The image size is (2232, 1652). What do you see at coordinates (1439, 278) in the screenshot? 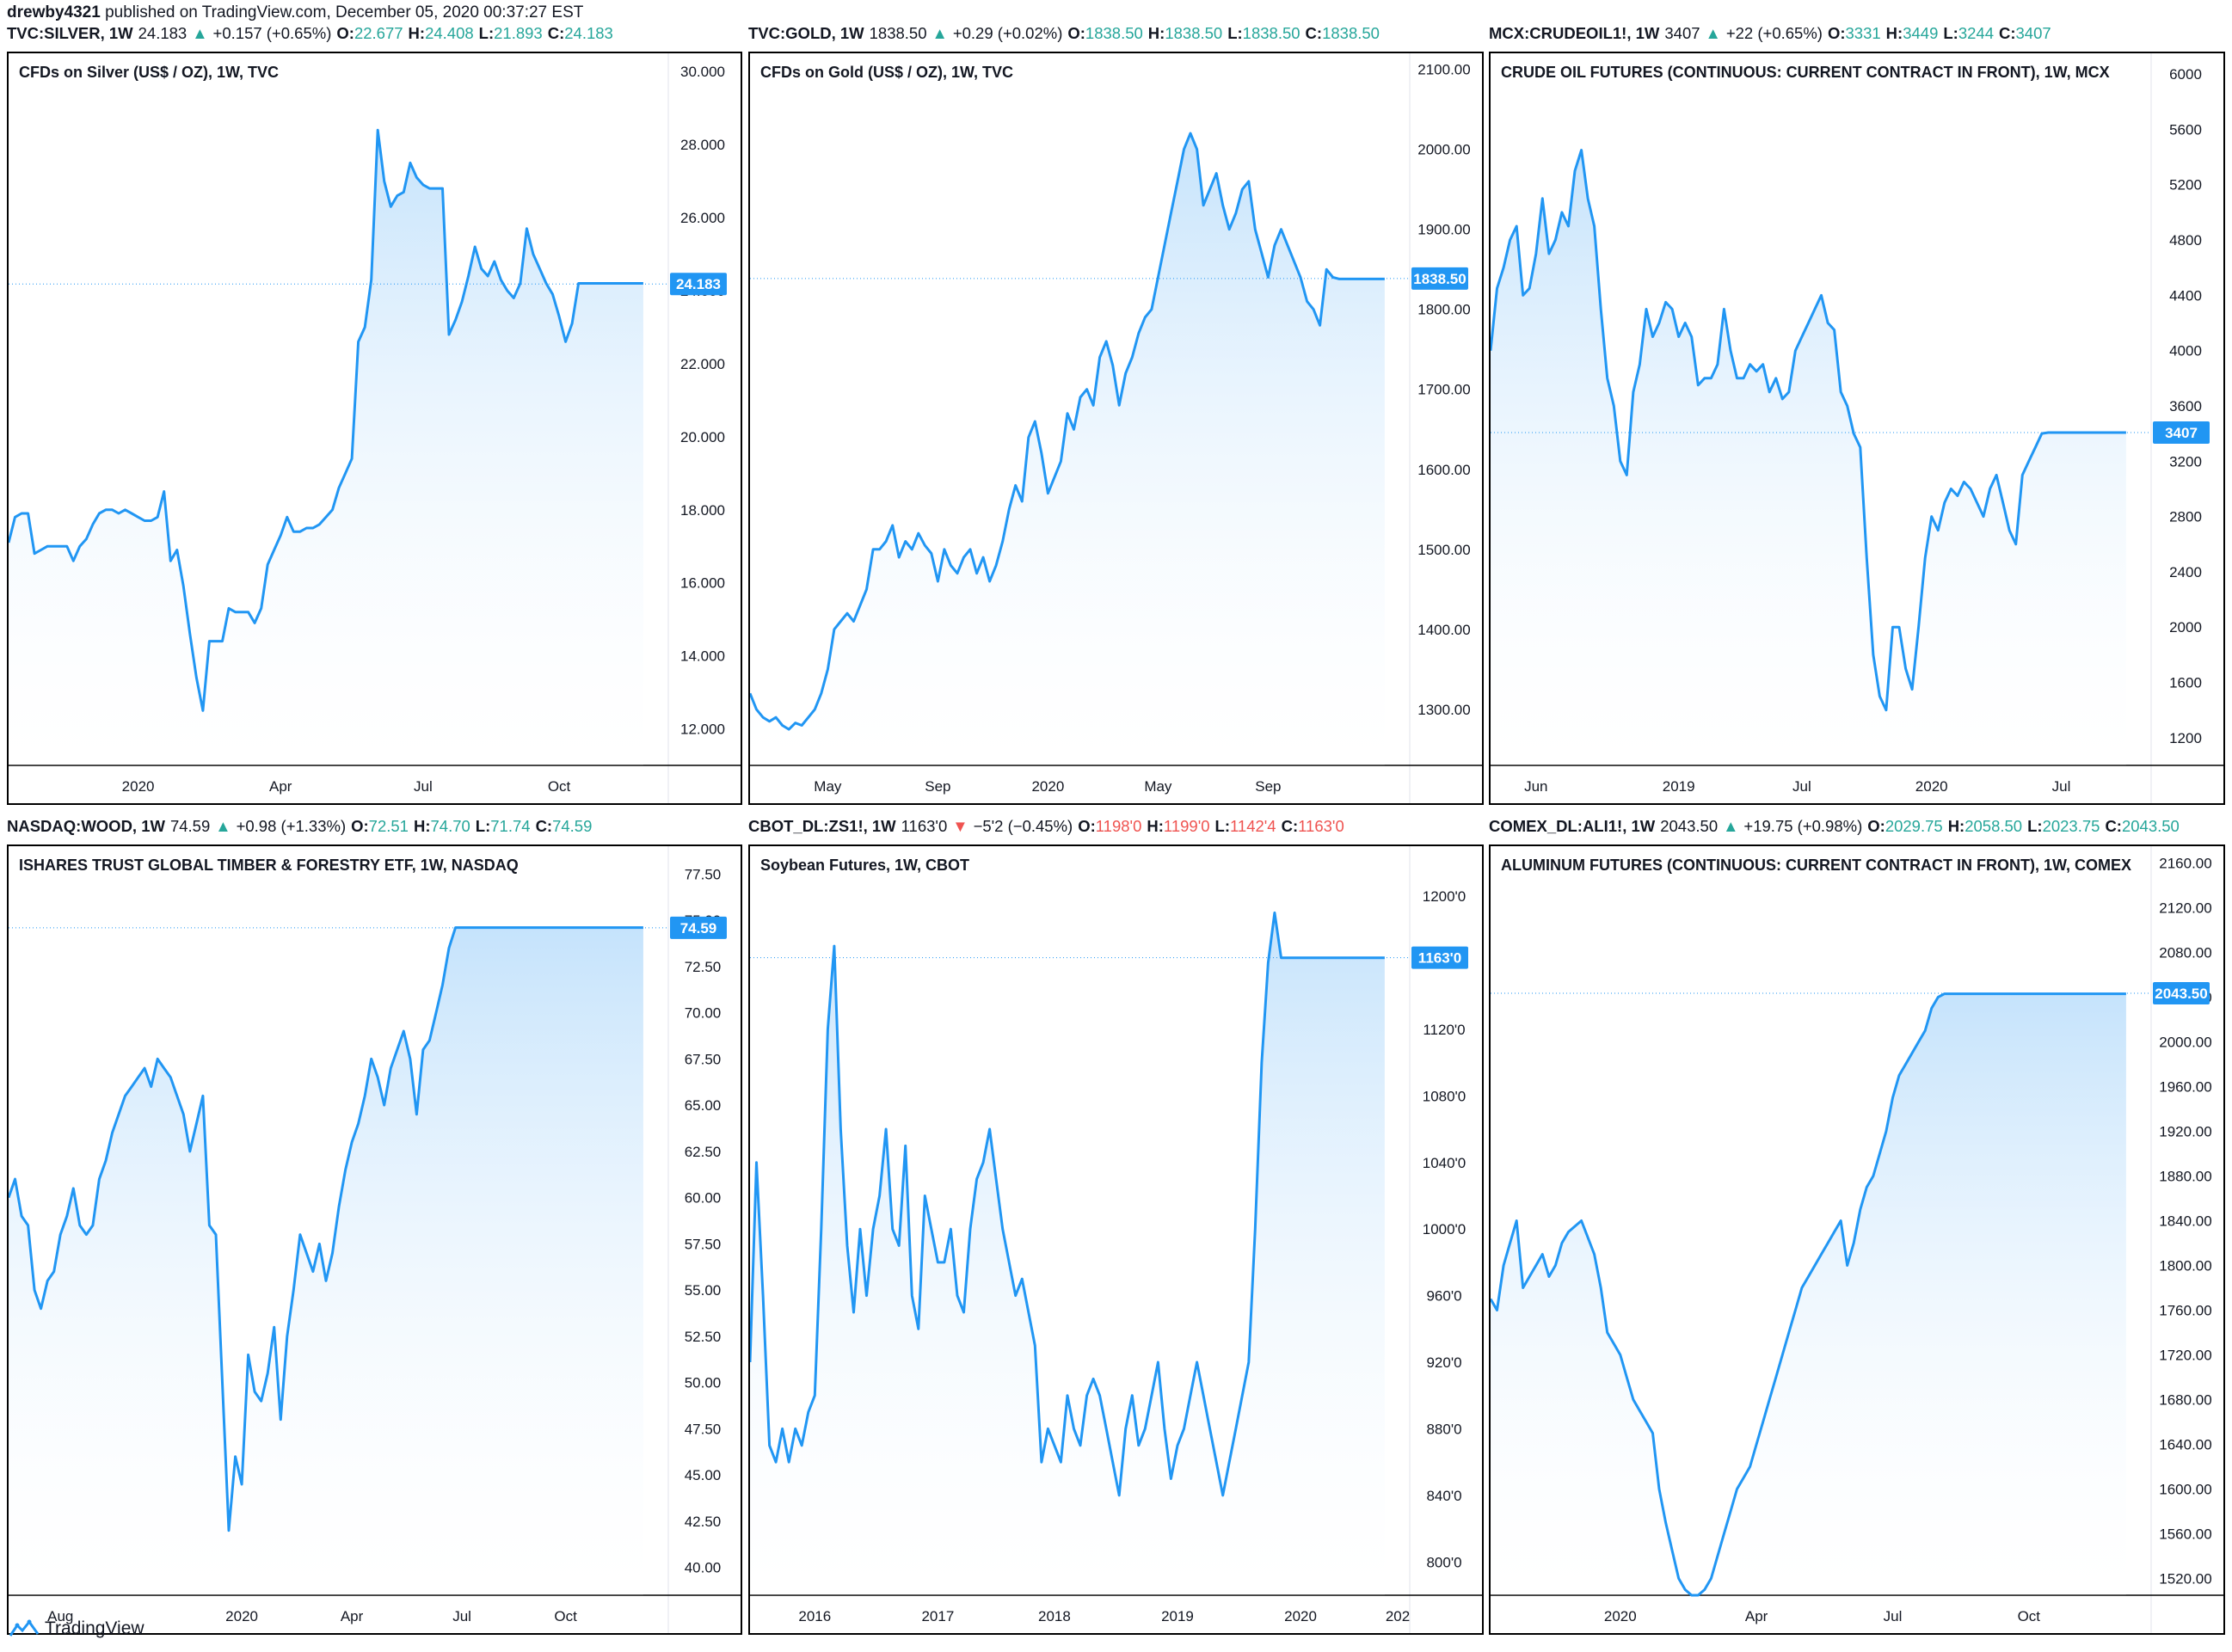
I see `price-tag: 1838.50` at bounding box center [1439, 278].